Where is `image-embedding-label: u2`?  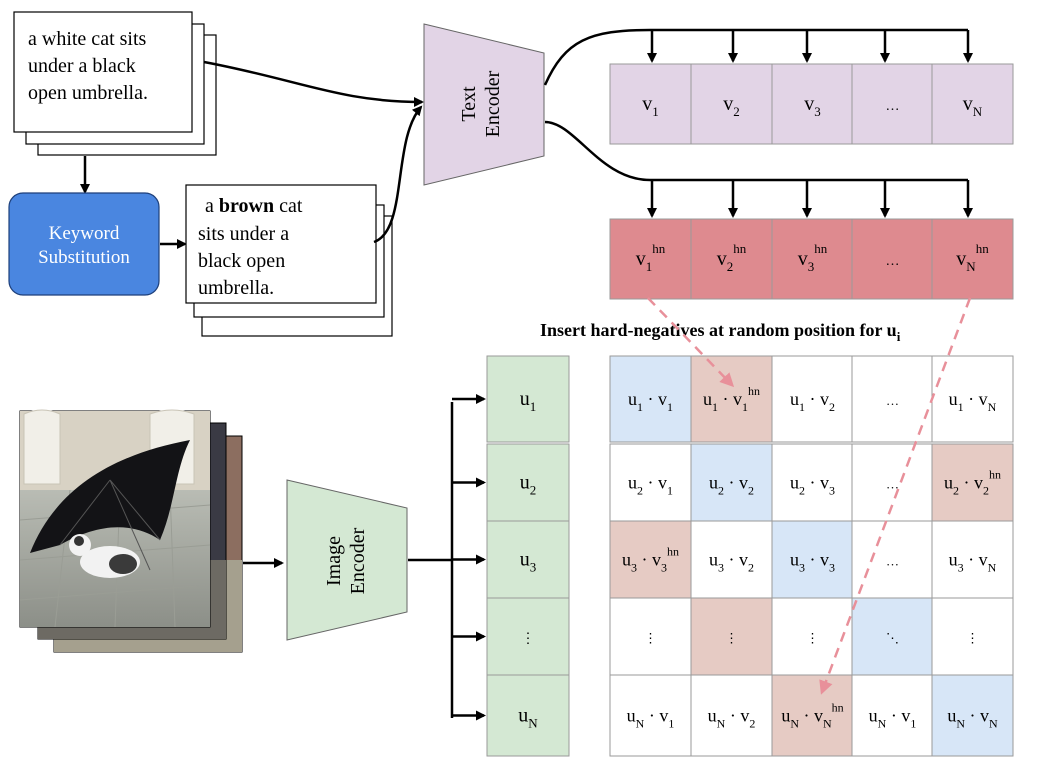 image-embedding-label: u2 is located at coordinates (528, 485).